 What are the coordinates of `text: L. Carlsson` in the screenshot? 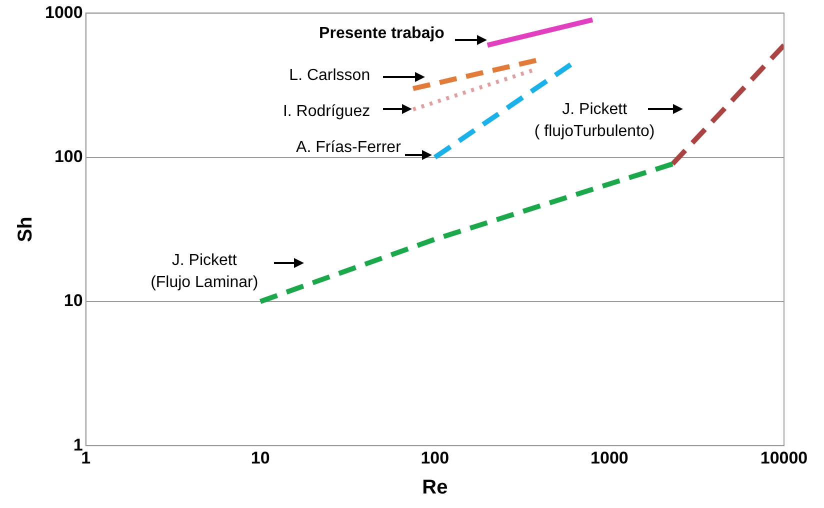 It's located at (329, 75).